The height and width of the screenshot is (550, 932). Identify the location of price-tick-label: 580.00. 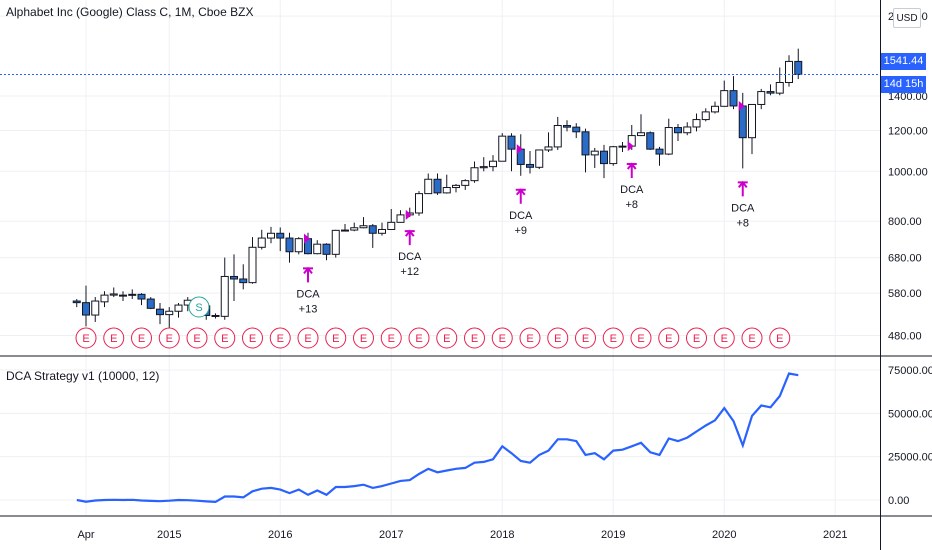
(905, 294).